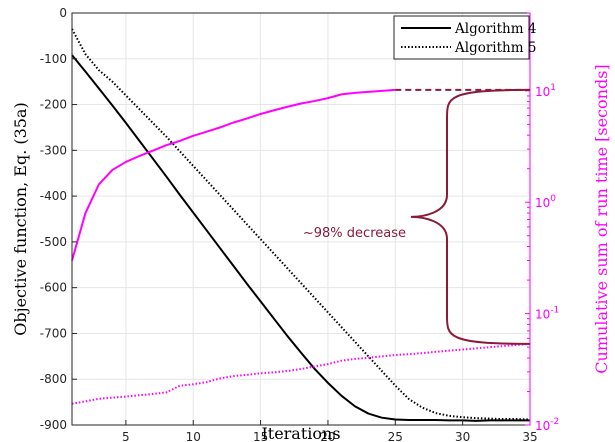  I want to click on legend-label-algorithm-5: Algorithm 5, so click(495, 48).